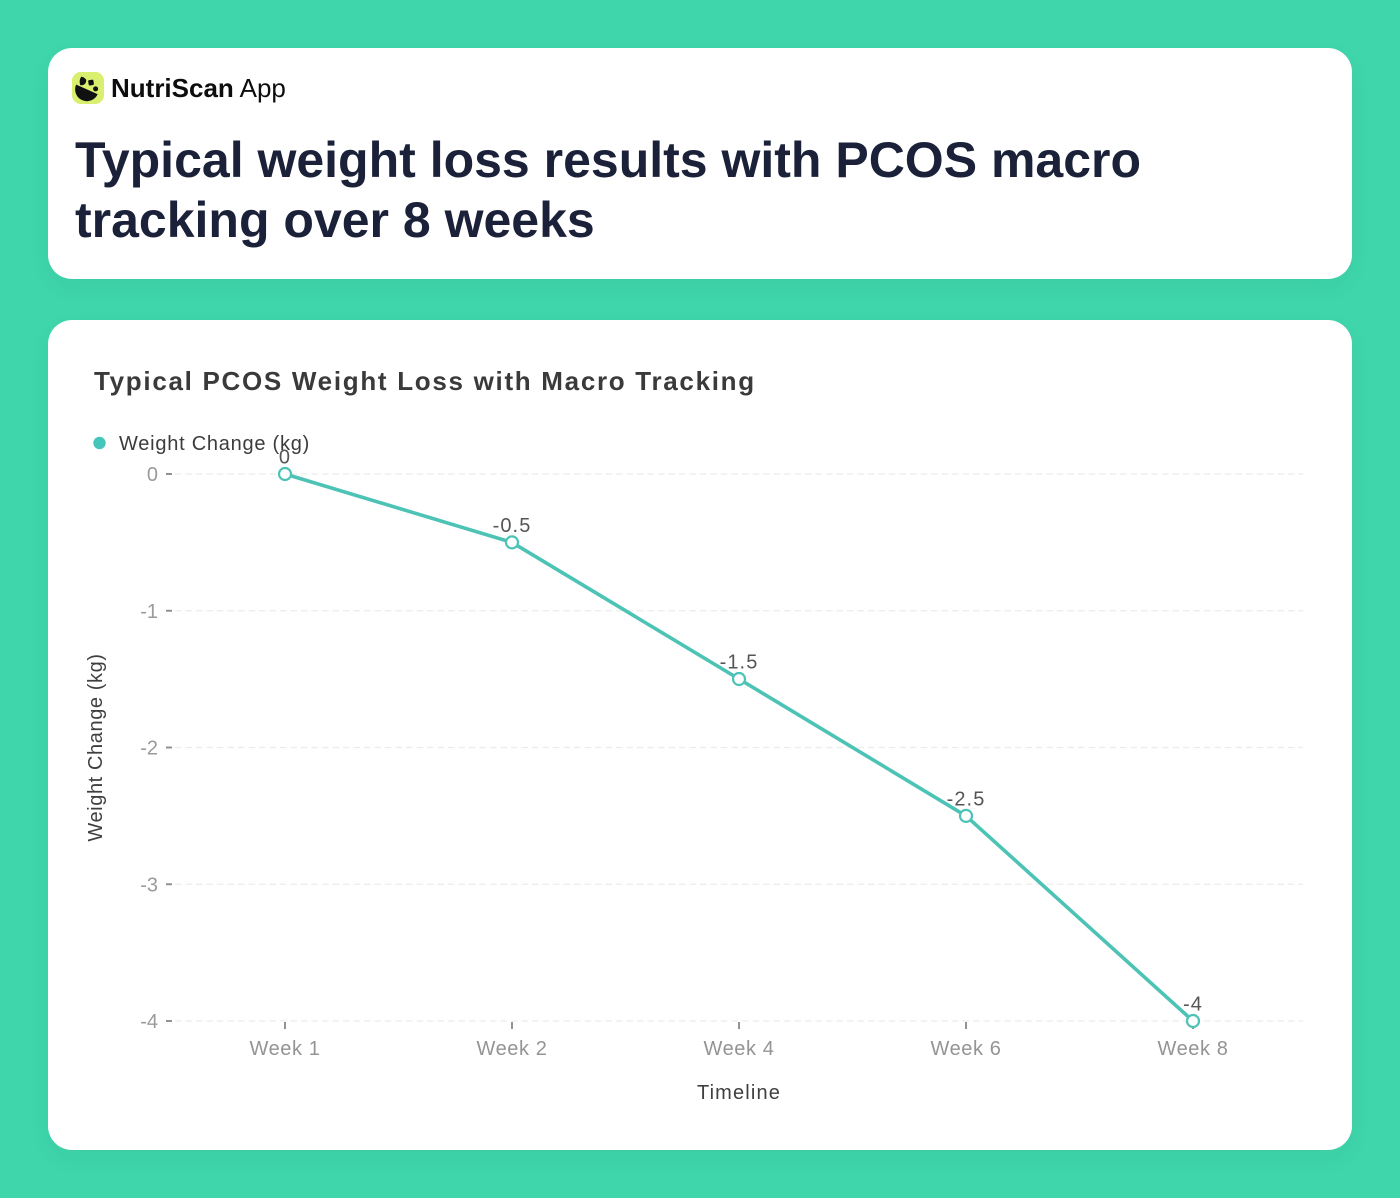 The width and height of the screenshot is (1400, 1198). What do you see at coordinates (512, 526) in the screenshot?
I see `svg-text: -0.5` at bounding box center [512, 526].